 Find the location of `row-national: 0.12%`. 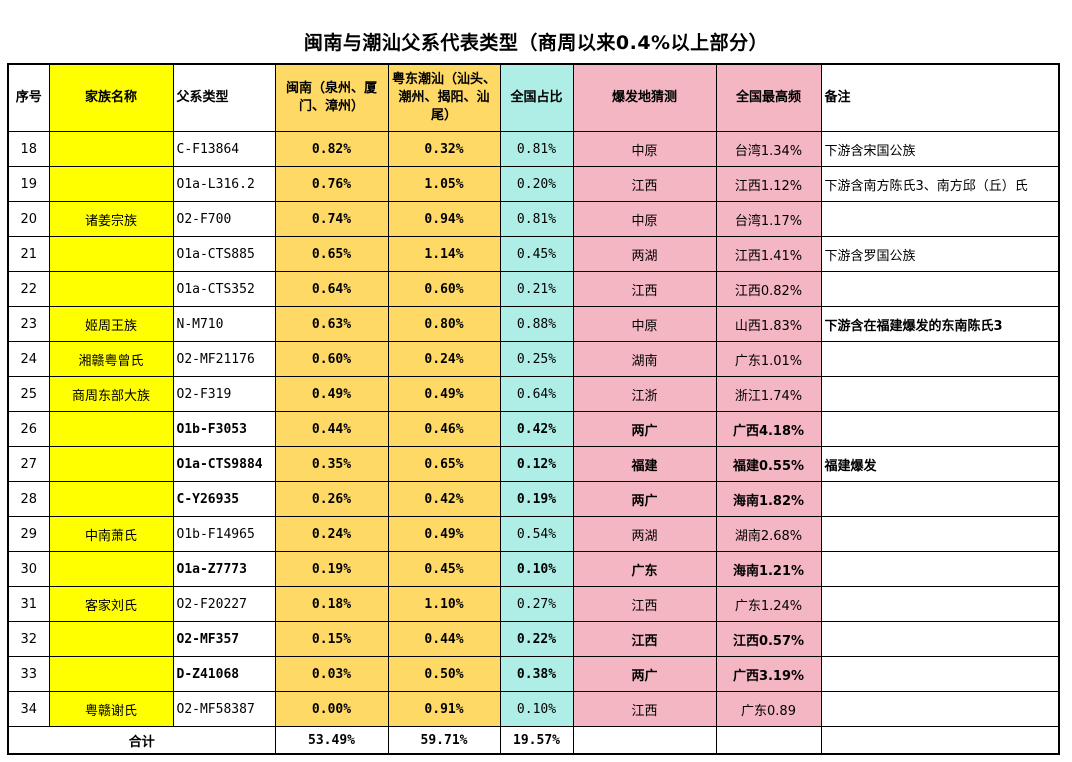

row-national: 0.12% is located at coordinates (536, 464).